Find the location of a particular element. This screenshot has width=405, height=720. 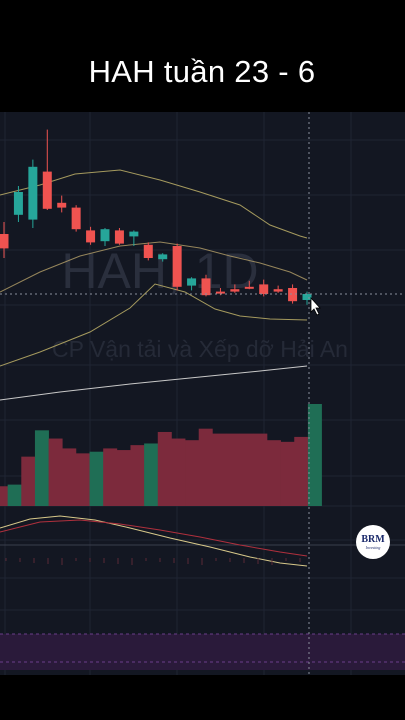

logo-subtext: Investing is located at coordinates (373, 547).